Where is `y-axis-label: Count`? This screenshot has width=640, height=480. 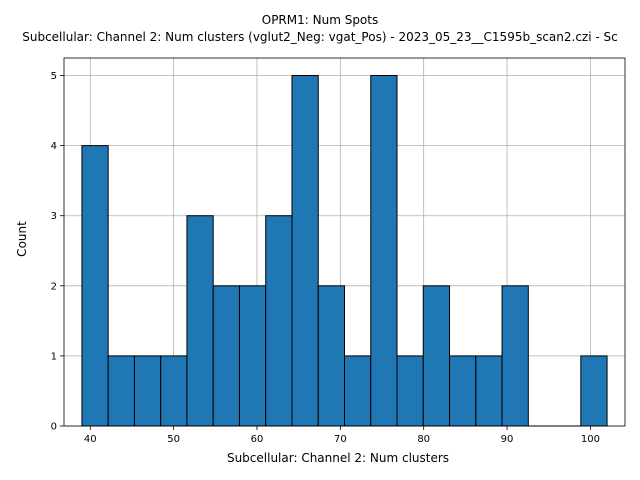 y-axis-label: Count is located at coordinates (22, 239).